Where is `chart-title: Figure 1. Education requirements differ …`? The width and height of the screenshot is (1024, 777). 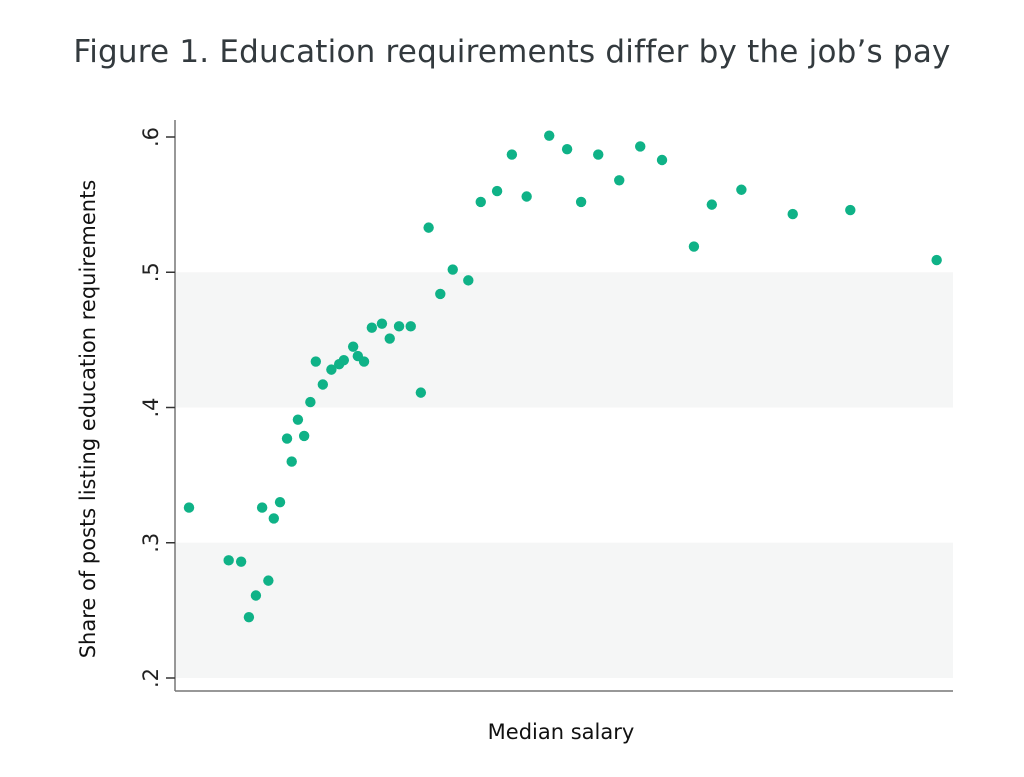
chart-title: Figure 1. Education requirements differ … is located at coordinates (512, 52).